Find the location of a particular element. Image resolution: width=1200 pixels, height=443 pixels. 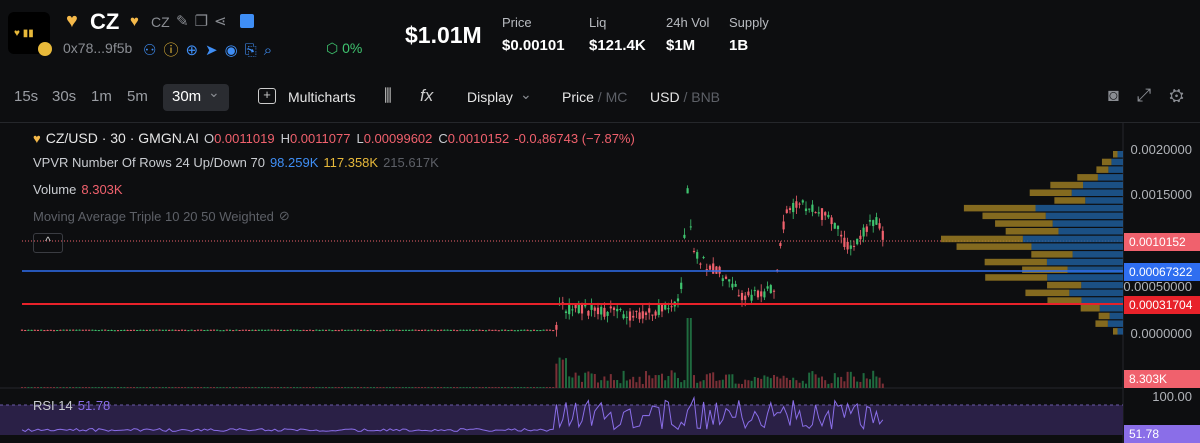

ohlc-value: 0.00099602 is located at coordinates (398, 138).